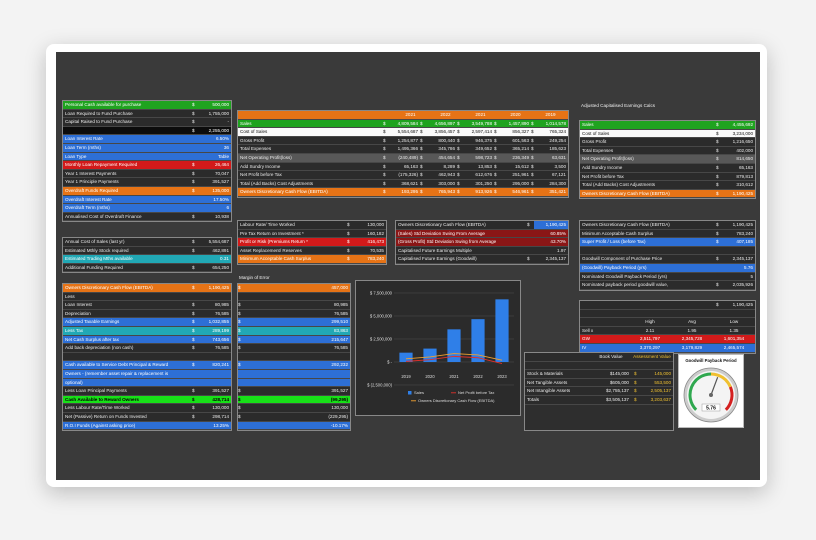  I want to click on row-value: 654,250, so click(220, 267).